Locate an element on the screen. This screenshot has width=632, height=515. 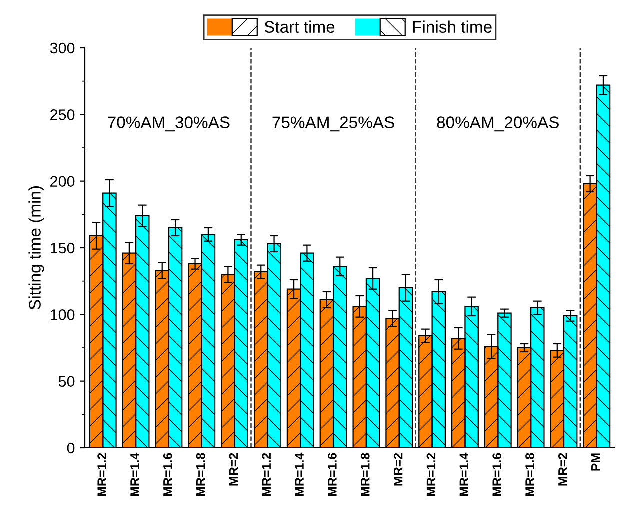
y-tick-label: 100 is located at coordinates (62, 315).